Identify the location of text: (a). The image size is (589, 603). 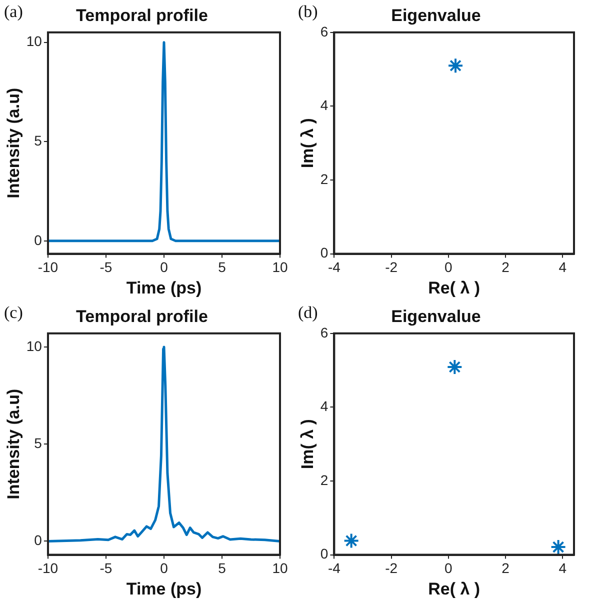
(13, 12).